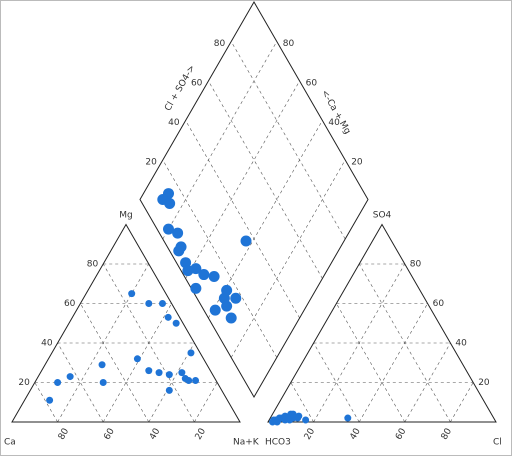  I want to click on corner-label: Na+K, so click(246, 443).